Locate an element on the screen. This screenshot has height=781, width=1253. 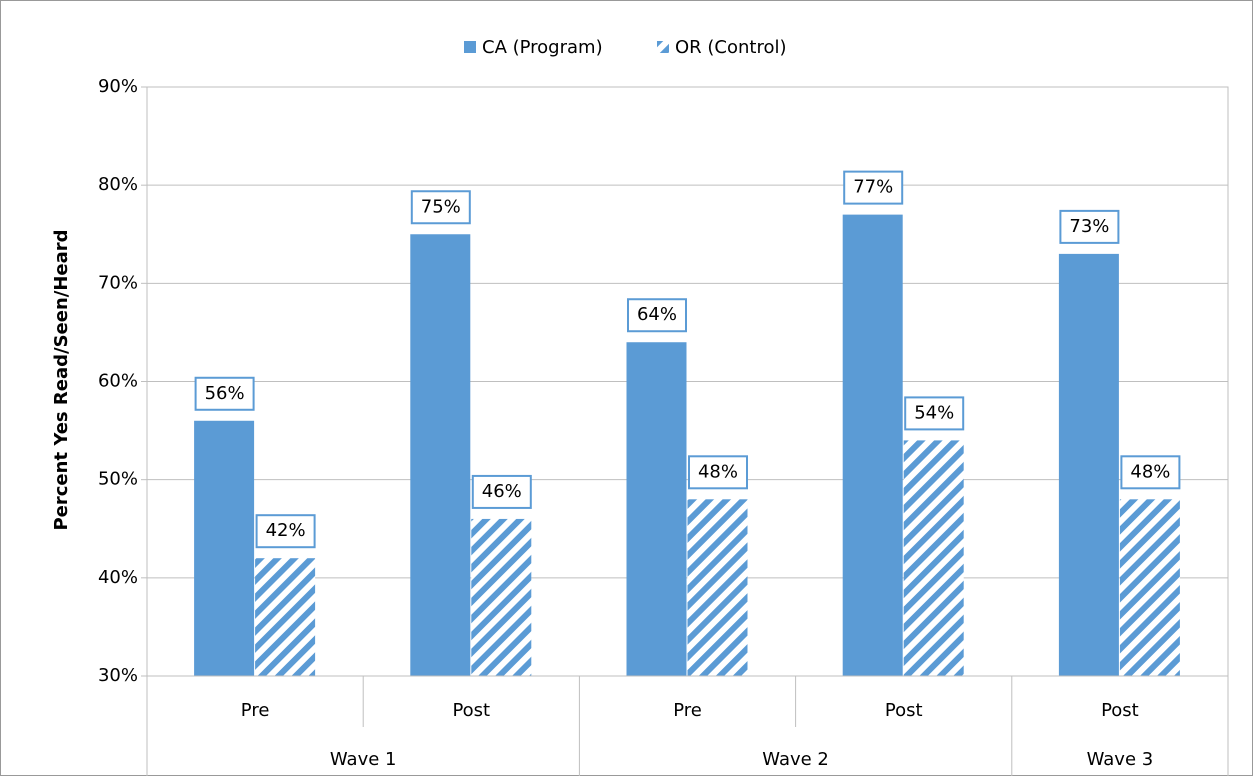
value-label: 42% is located at coordinates (286, 530).